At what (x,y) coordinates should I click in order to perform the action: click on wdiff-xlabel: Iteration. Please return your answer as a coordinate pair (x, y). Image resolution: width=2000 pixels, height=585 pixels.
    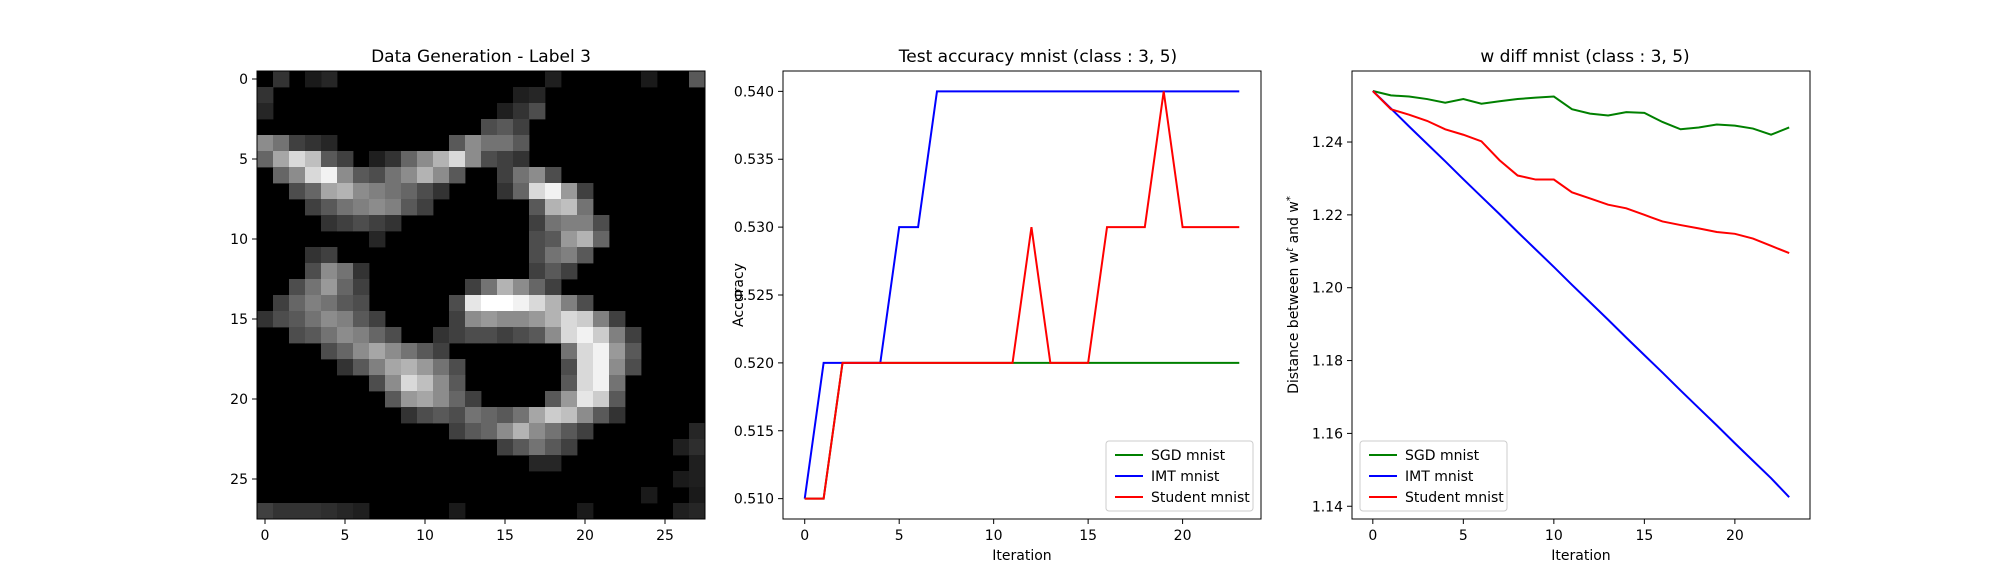
    Looking at the image, I should click on (1580, 556).